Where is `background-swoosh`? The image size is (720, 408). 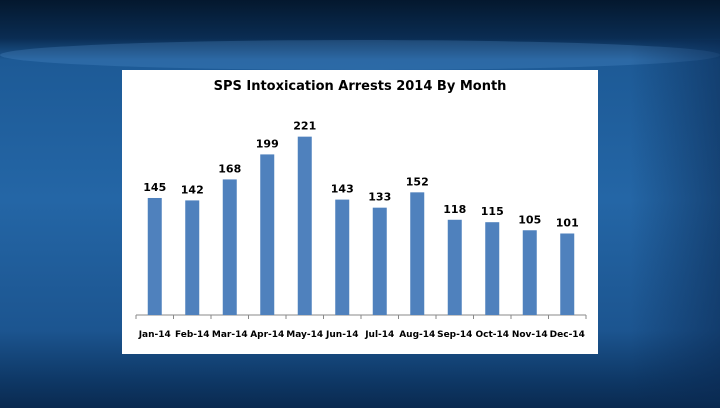 background-swoosh is located at coordinates (360, 55).